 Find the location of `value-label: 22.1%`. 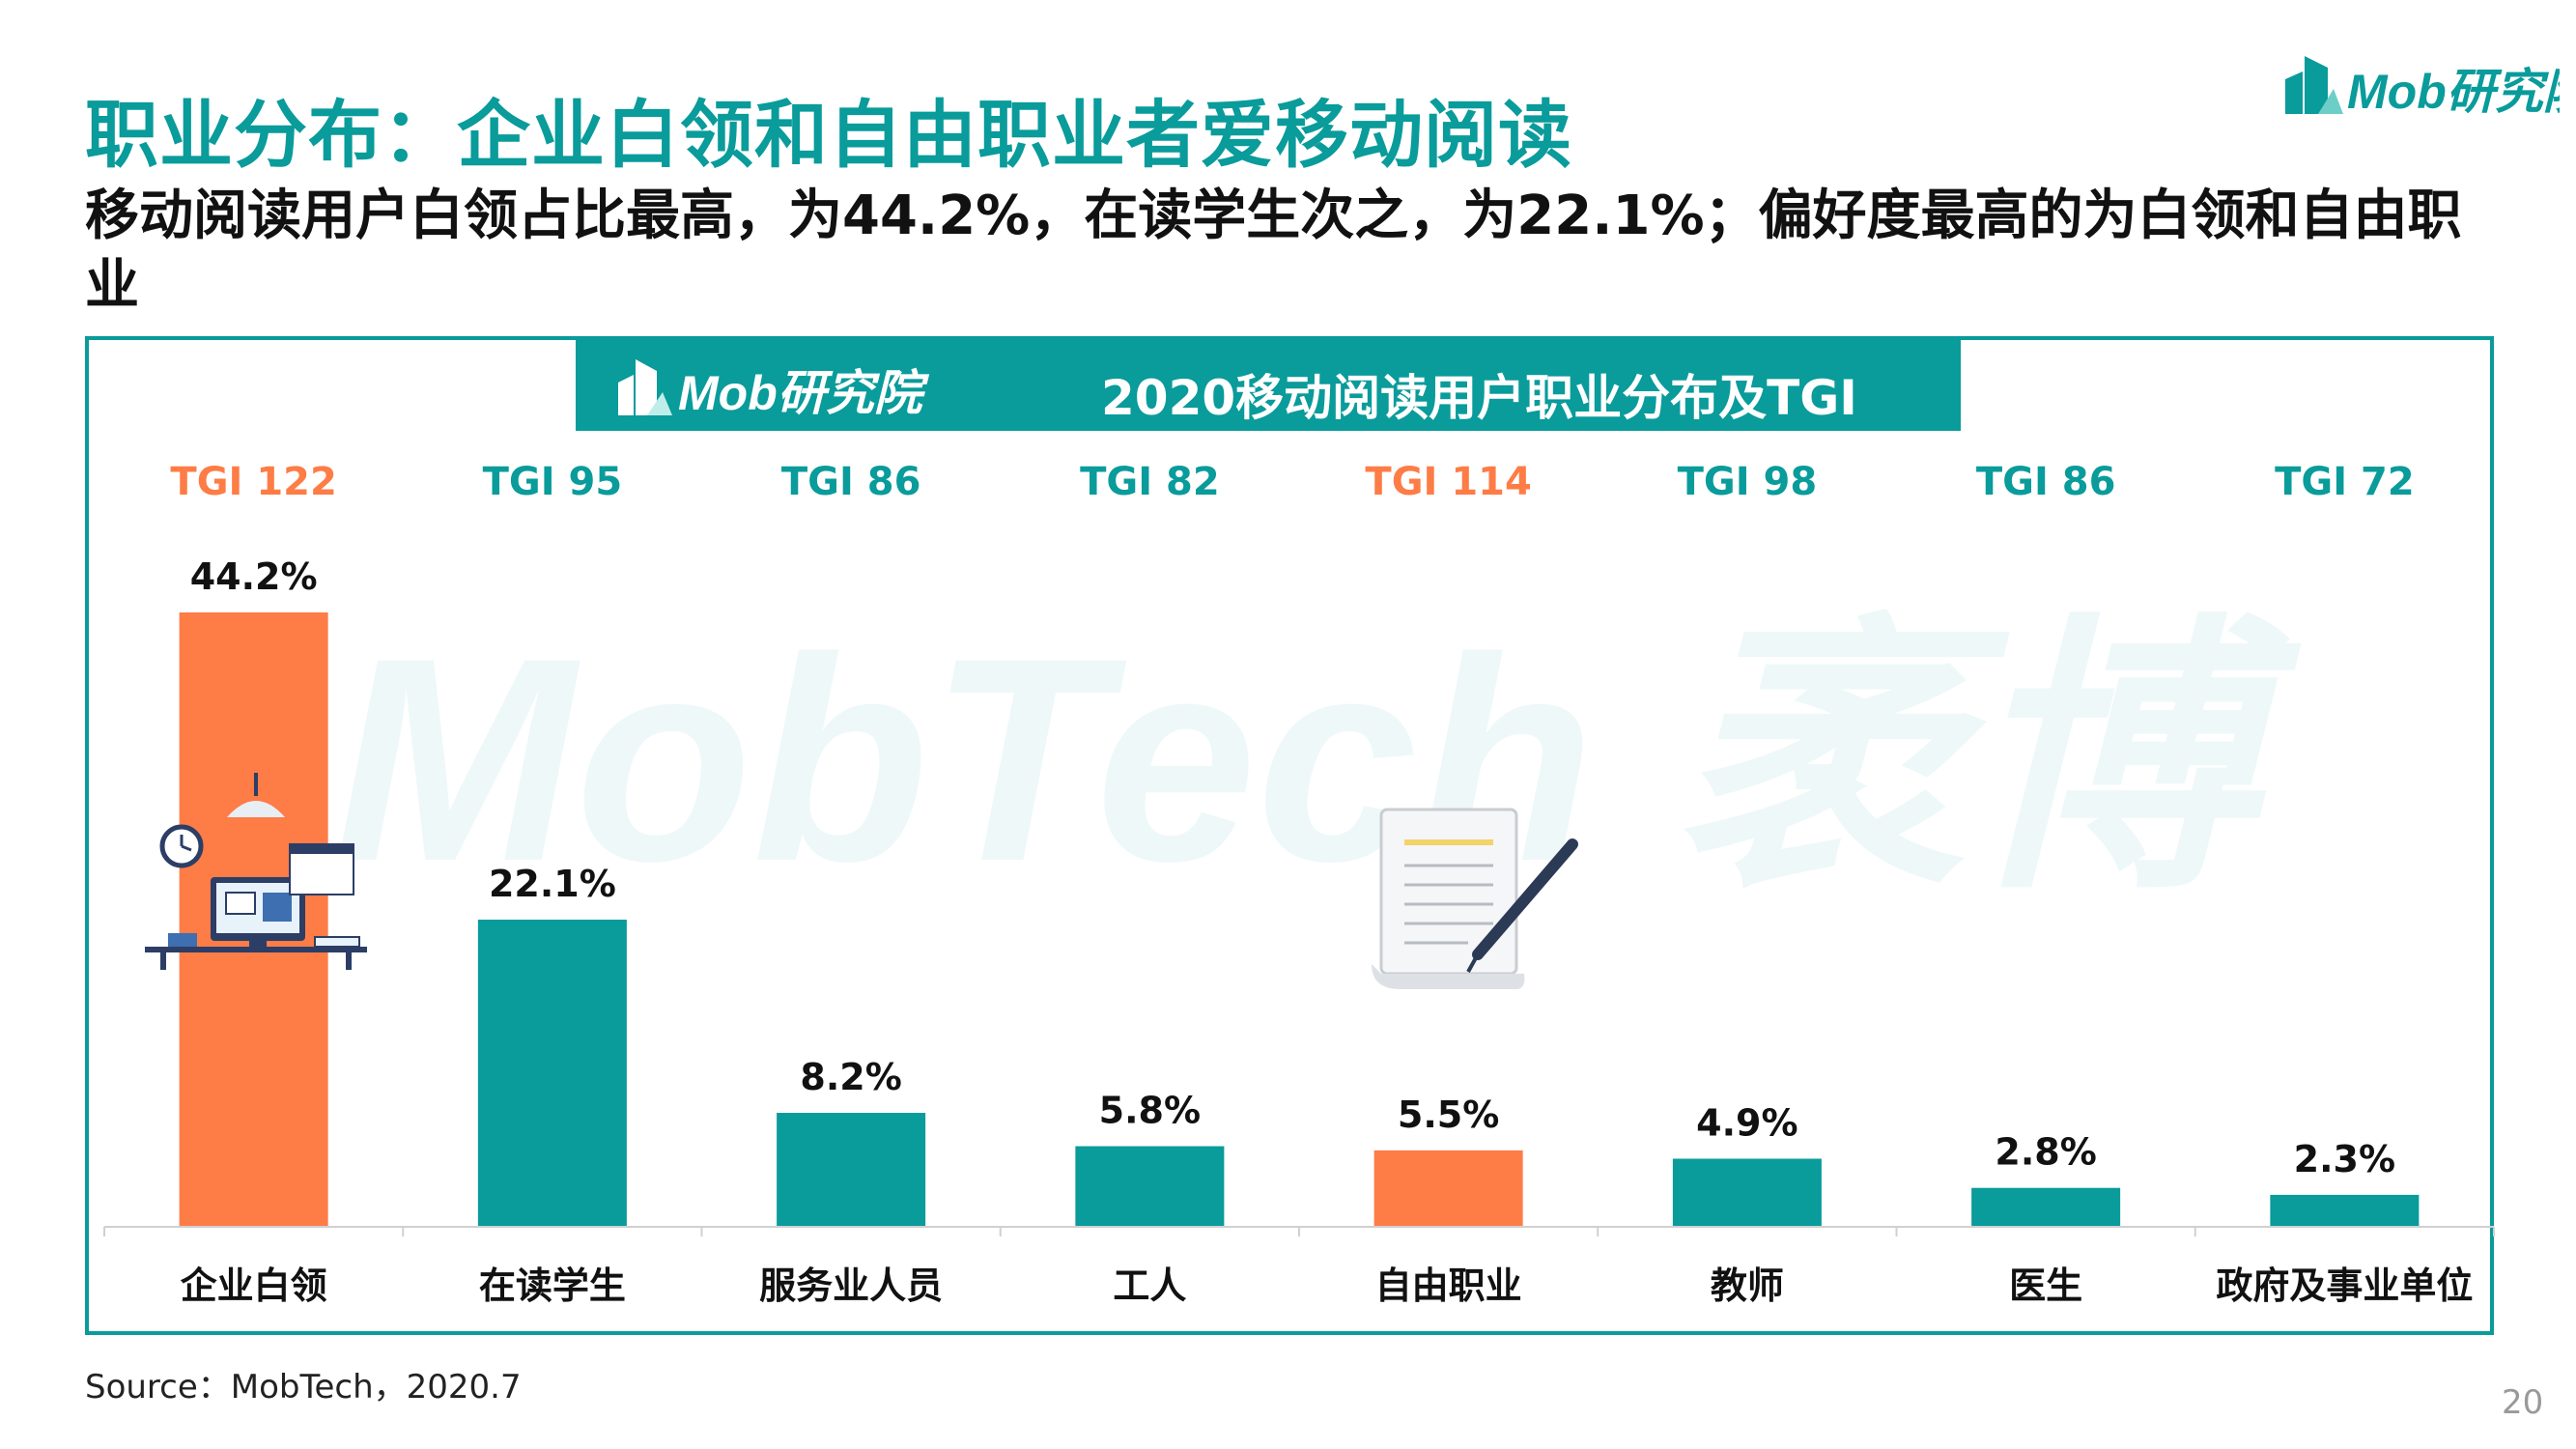

value-label: 22.1% is located at coordinates (552, 884).